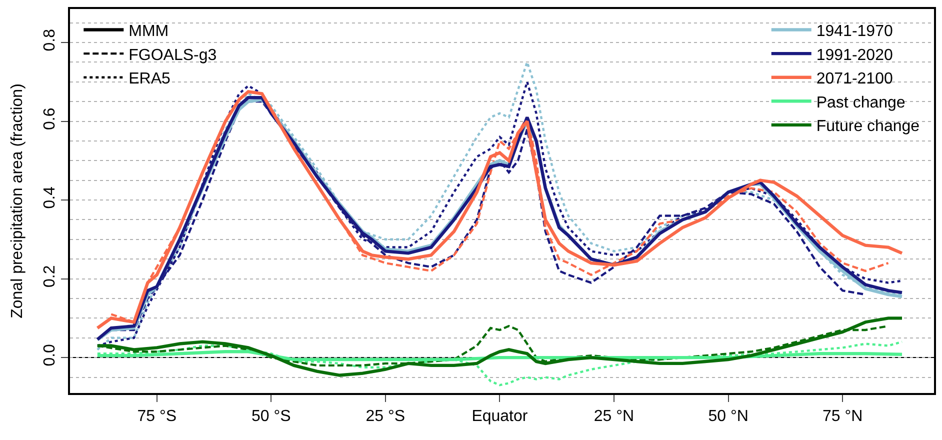 The width and height of the screenshot is (942, 440). What do you see at coordinates (500, 417) in the screenshot?
I see `x-tick-label: Equator` at bounding box center [500, 417].